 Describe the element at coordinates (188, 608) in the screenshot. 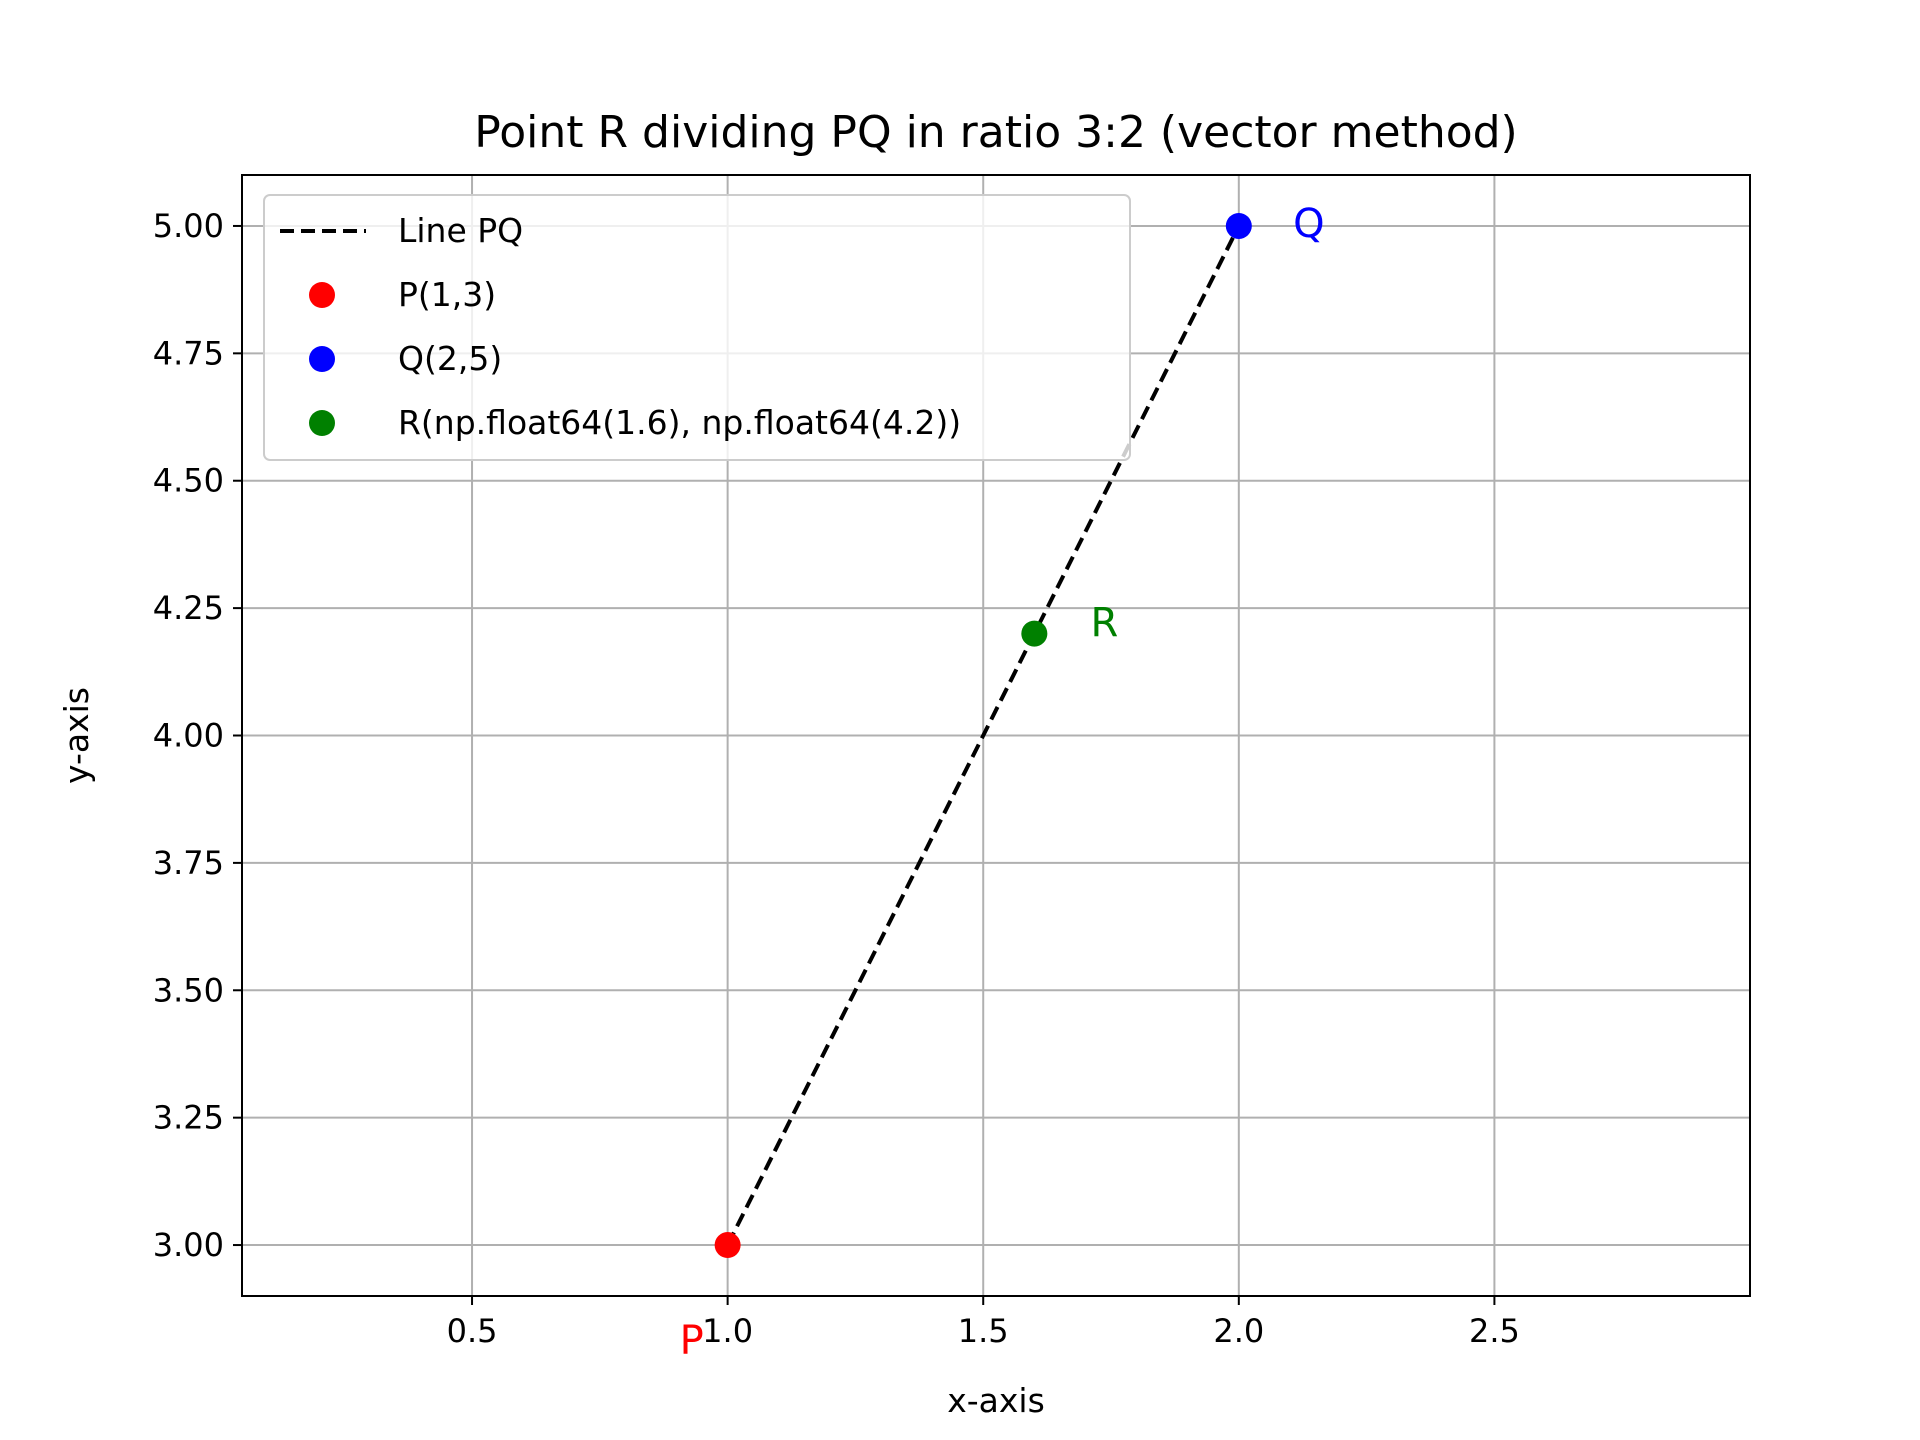

I see `y-tick-label: 4.25` at that location.